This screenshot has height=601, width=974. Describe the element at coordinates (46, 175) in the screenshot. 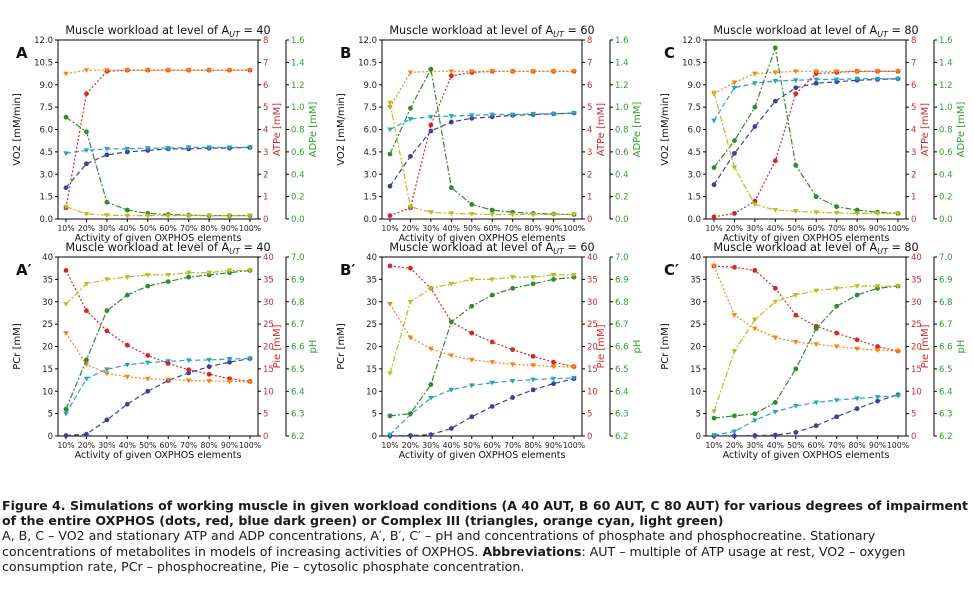

I see `y-left-tick-label: 3.0` at that location.